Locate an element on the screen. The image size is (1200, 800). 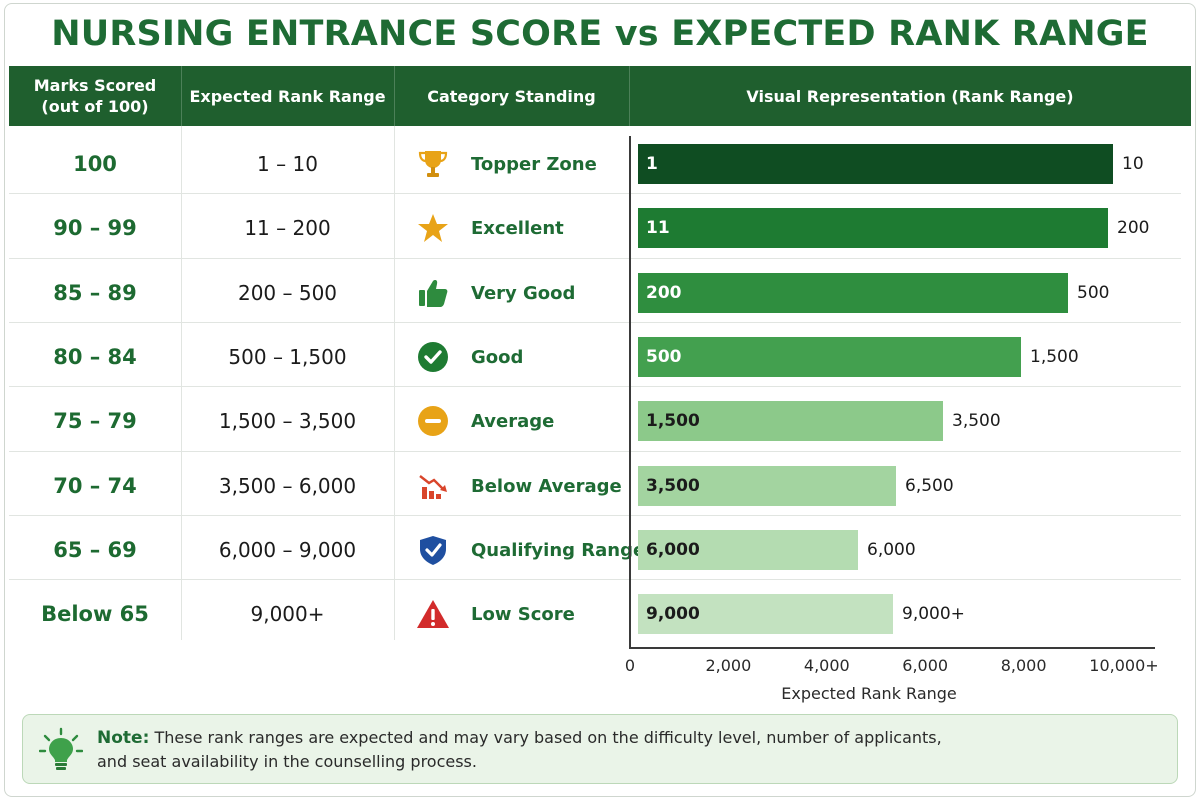
rank-cell: 11 – 200 is located at coordinates (287, 228).